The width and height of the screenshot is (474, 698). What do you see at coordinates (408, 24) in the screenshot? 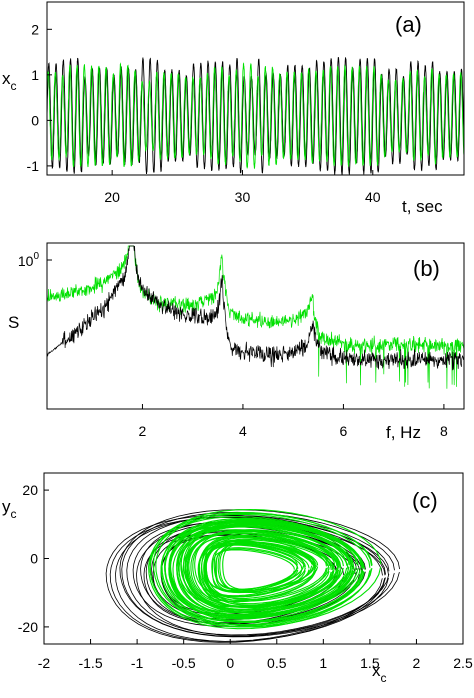
I see `panel-a-label: (a)` at bounding box center [408, 24].